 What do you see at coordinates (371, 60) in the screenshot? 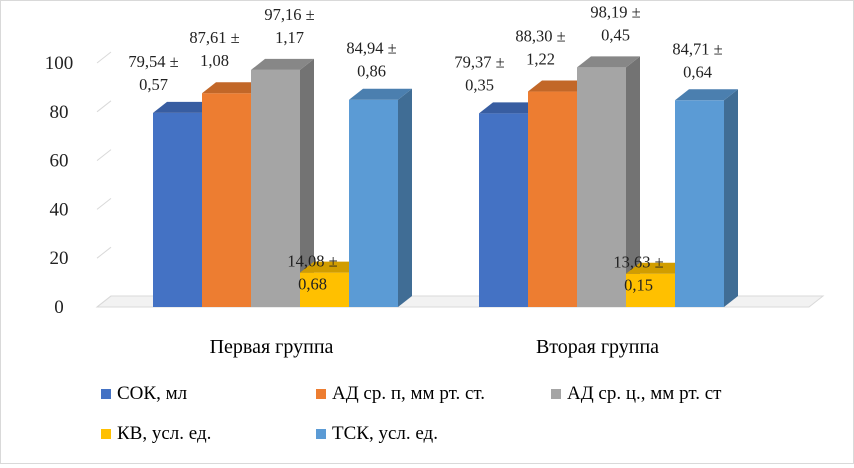
I see `data-label: 84,94 ±0,86` at bounding box center [371, 60].